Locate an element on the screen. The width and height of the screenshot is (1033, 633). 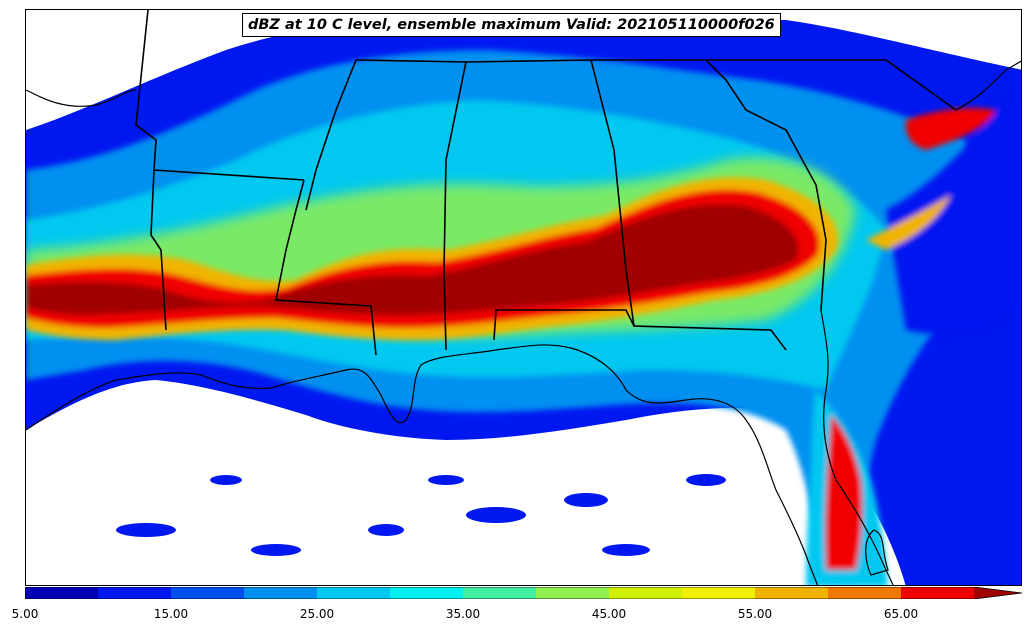
colorbar is located at coordinates (523, 593).